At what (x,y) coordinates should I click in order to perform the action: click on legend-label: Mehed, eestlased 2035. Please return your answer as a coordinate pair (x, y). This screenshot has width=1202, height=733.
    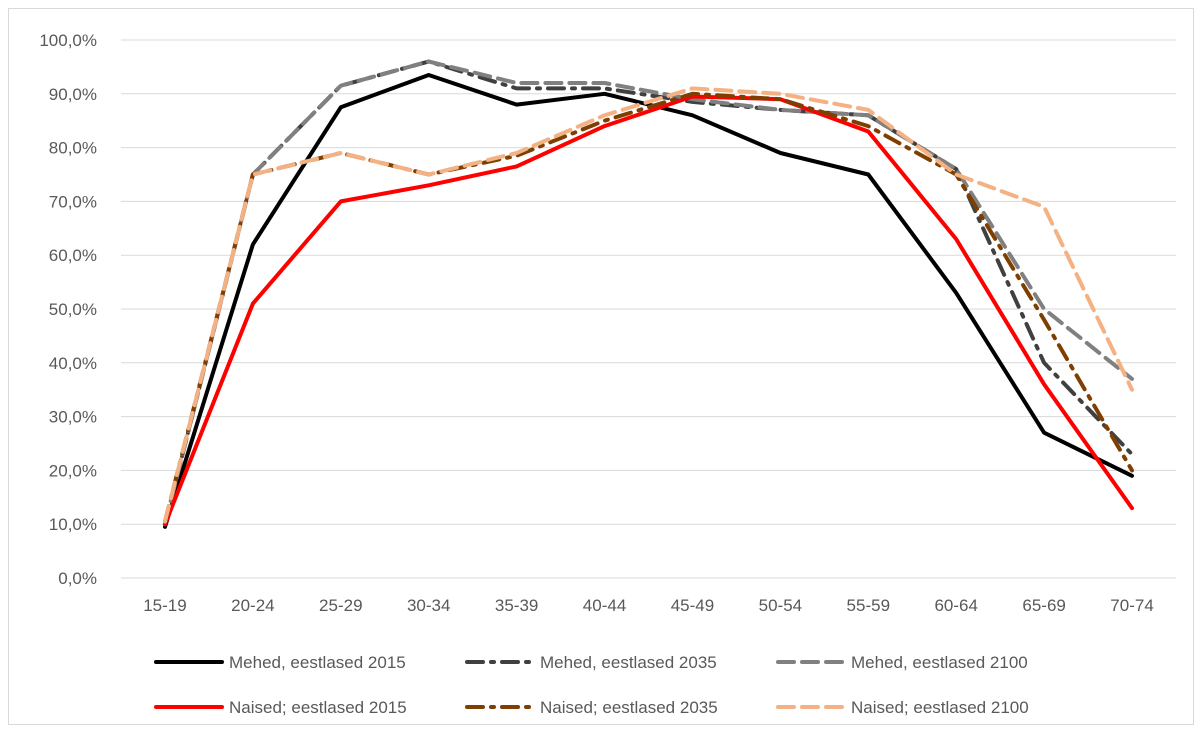
    Looking at the image, I should click on (628, 662).